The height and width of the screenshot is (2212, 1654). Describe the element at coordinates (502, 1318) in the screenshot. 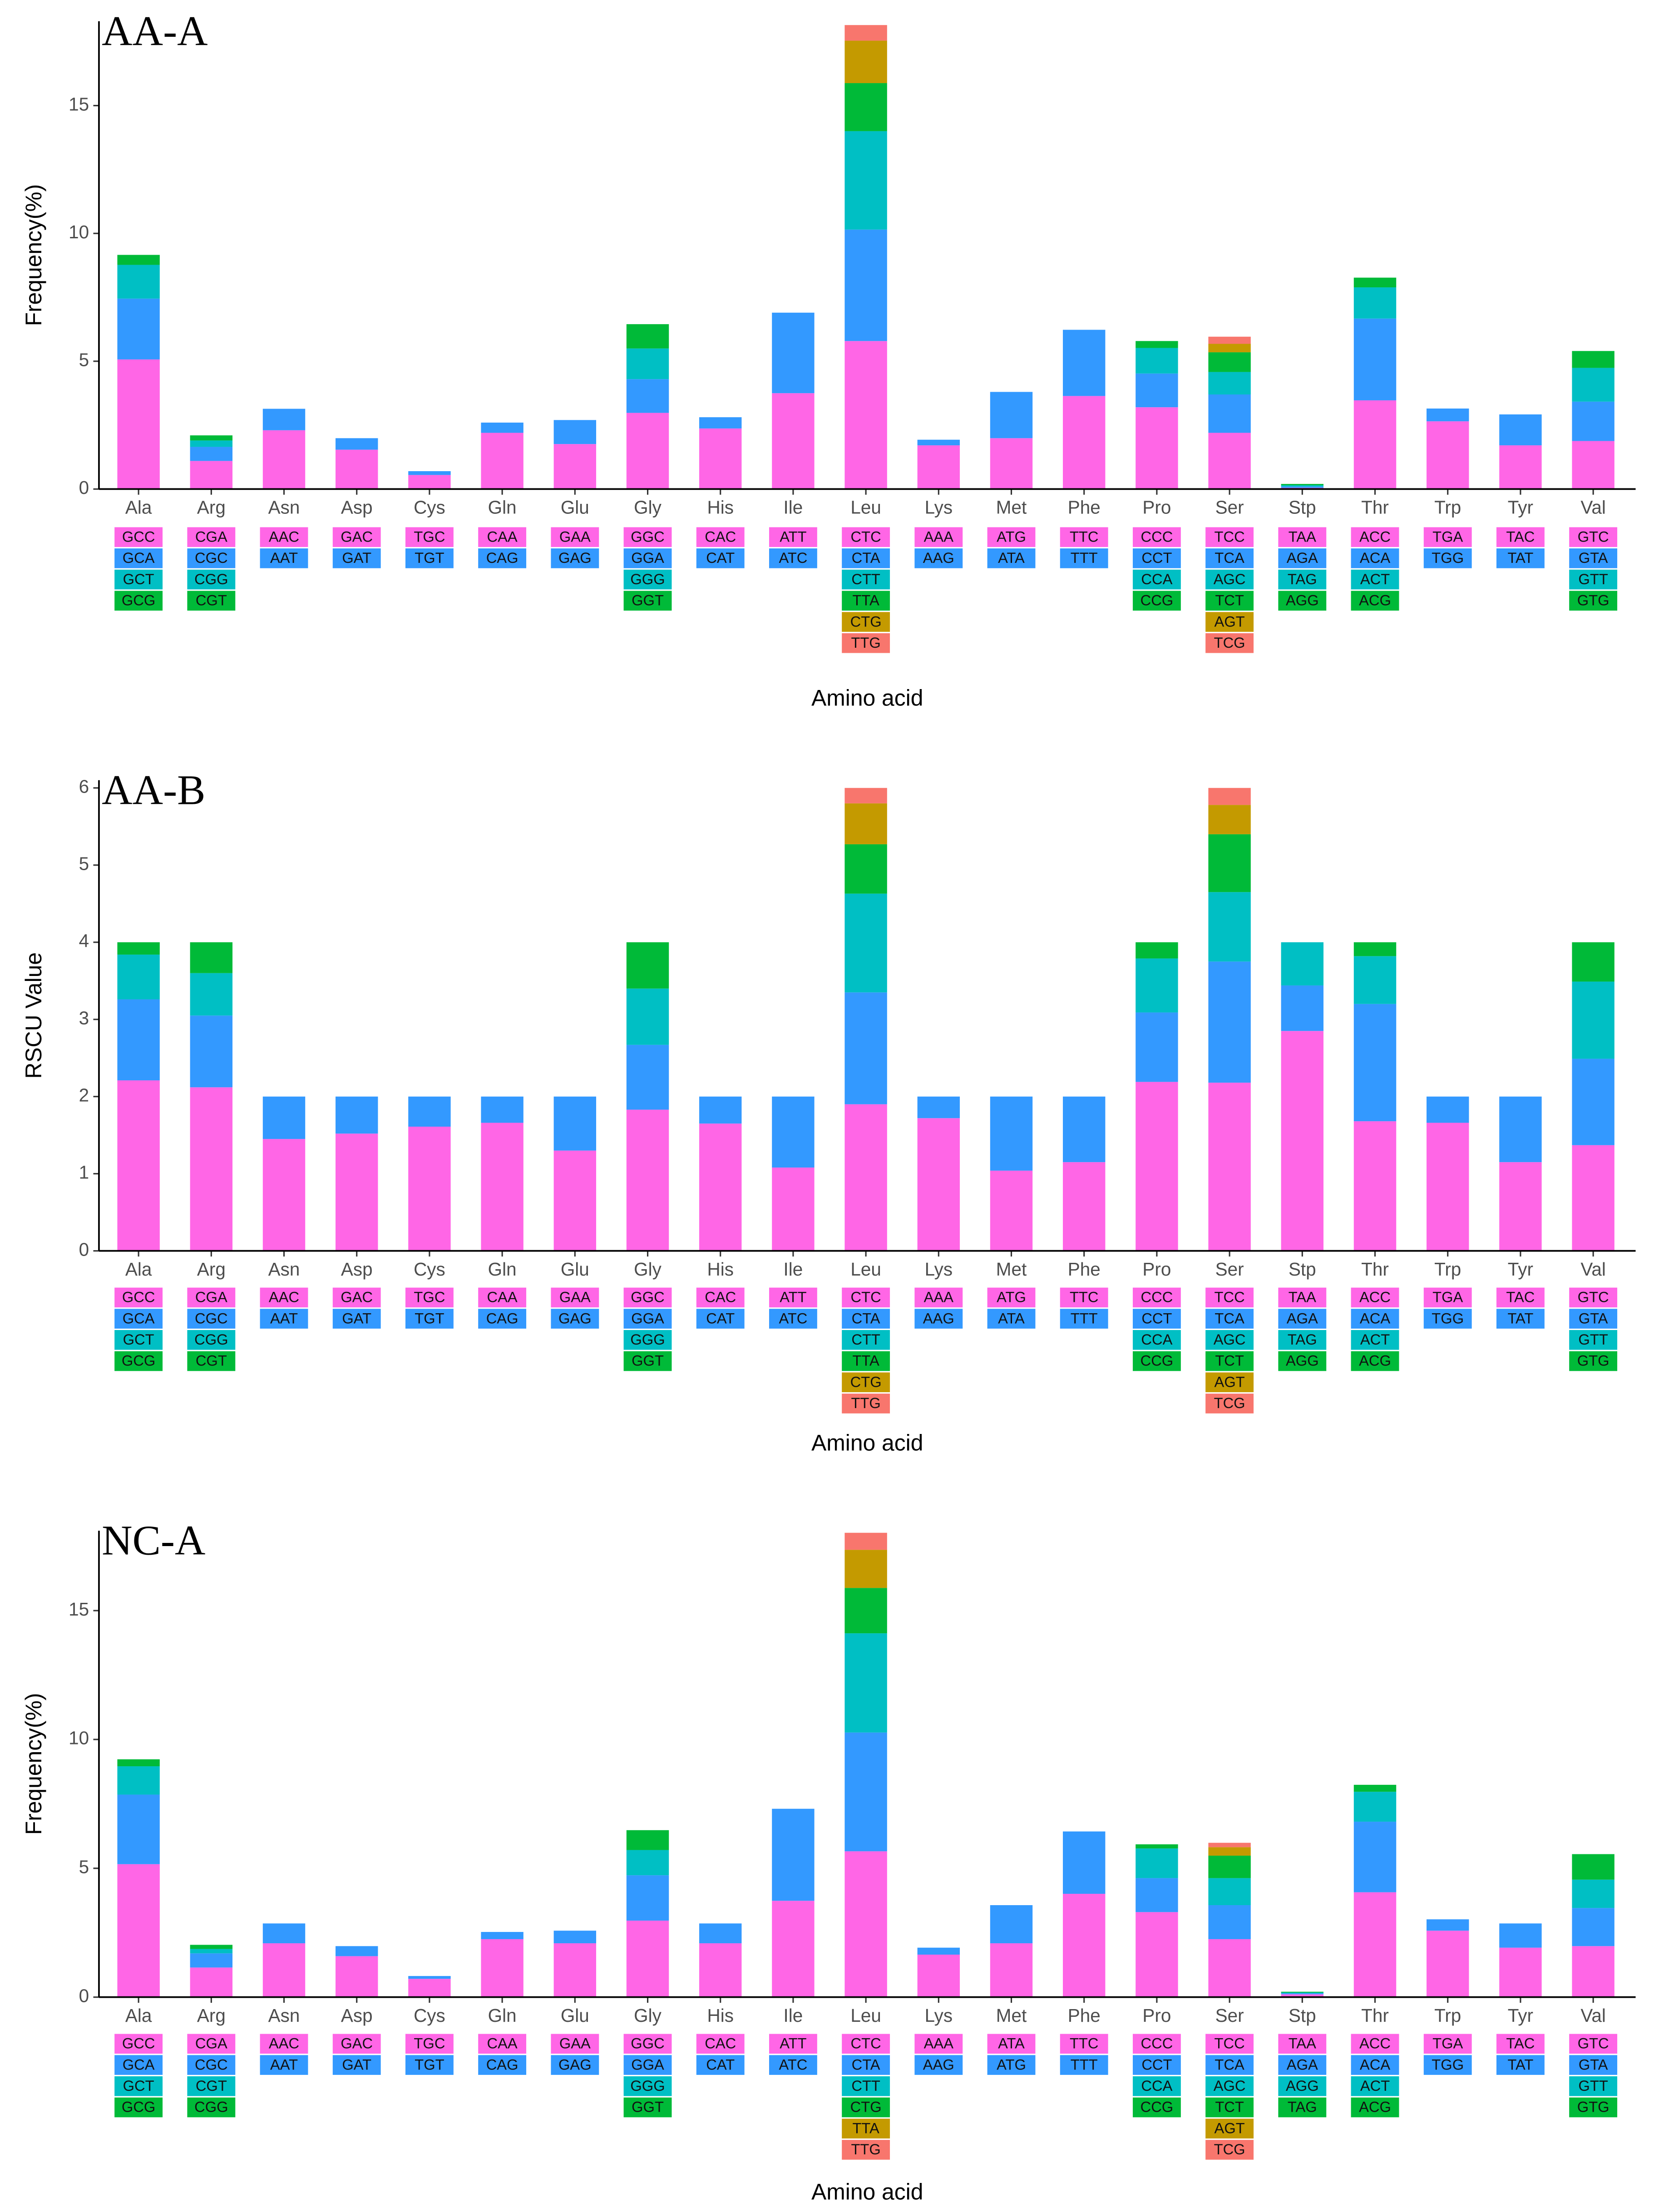

I see `codon-label: CAG` at that location.